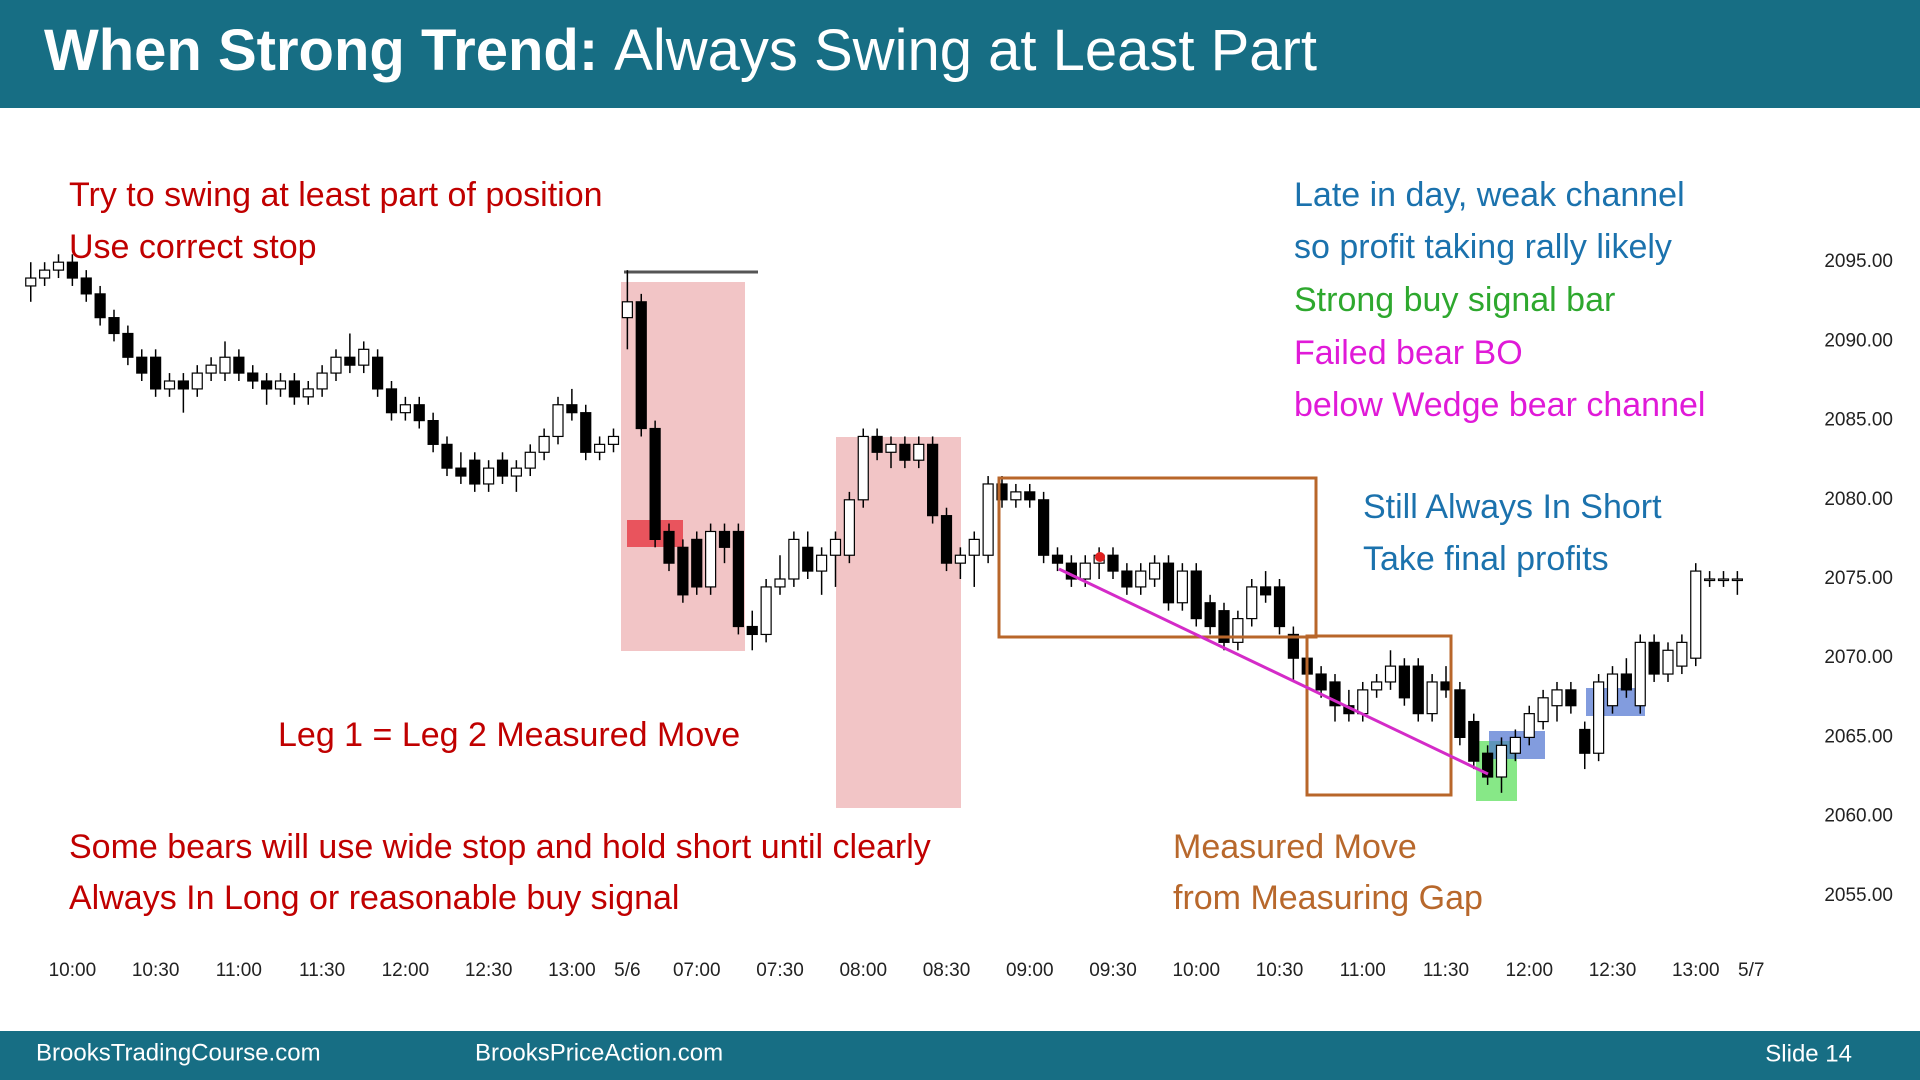  I want to click on y-tick-label: 2080.00, so click(1858, 499).